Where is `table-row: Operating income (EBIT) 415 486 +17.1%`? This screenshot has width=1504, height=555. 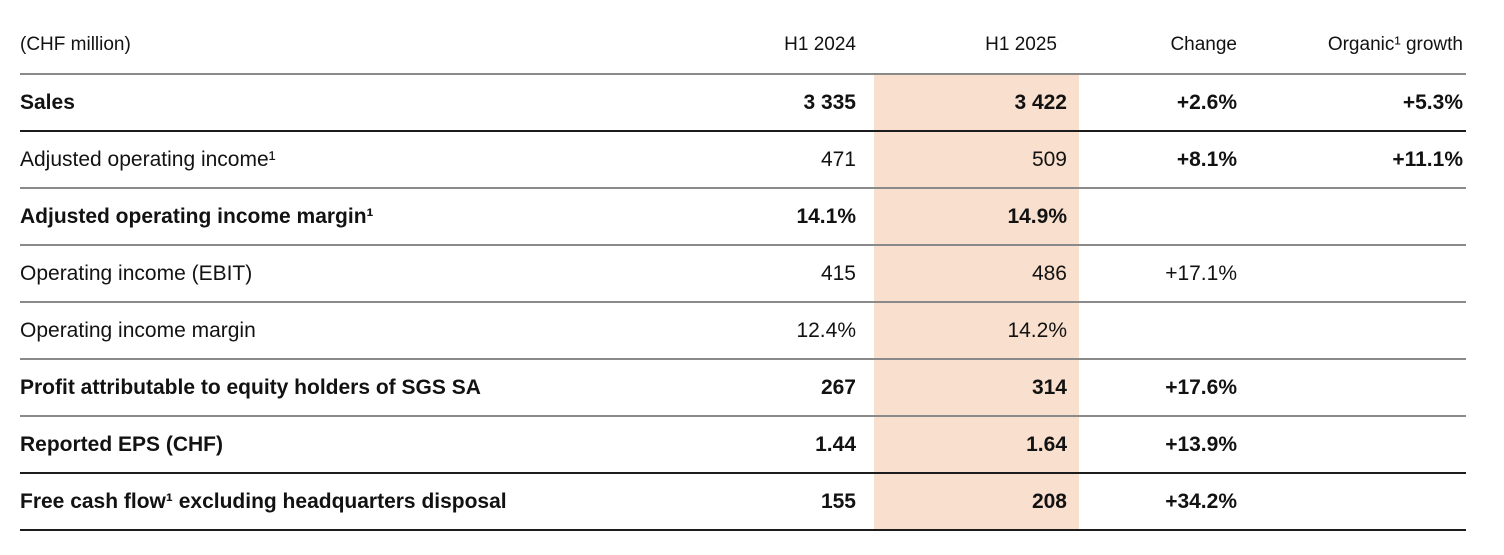
table-row: Operating income (EBIT) 415 486 +17.1% is located at coordinates (743, 274).